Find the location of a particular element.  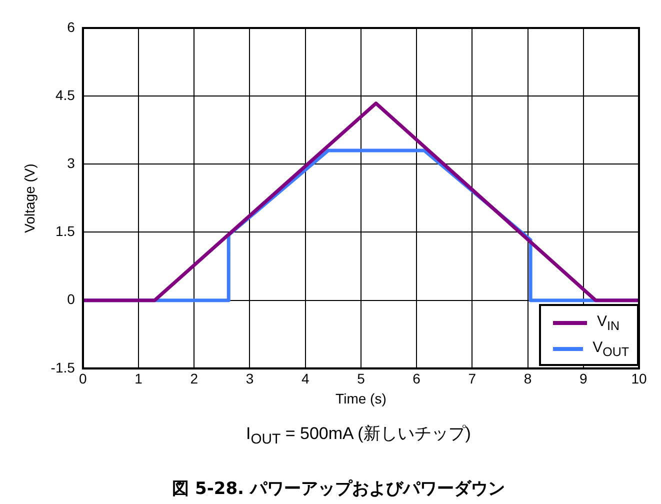

x-tick-label: 5 is located at coordinates (361, 378).